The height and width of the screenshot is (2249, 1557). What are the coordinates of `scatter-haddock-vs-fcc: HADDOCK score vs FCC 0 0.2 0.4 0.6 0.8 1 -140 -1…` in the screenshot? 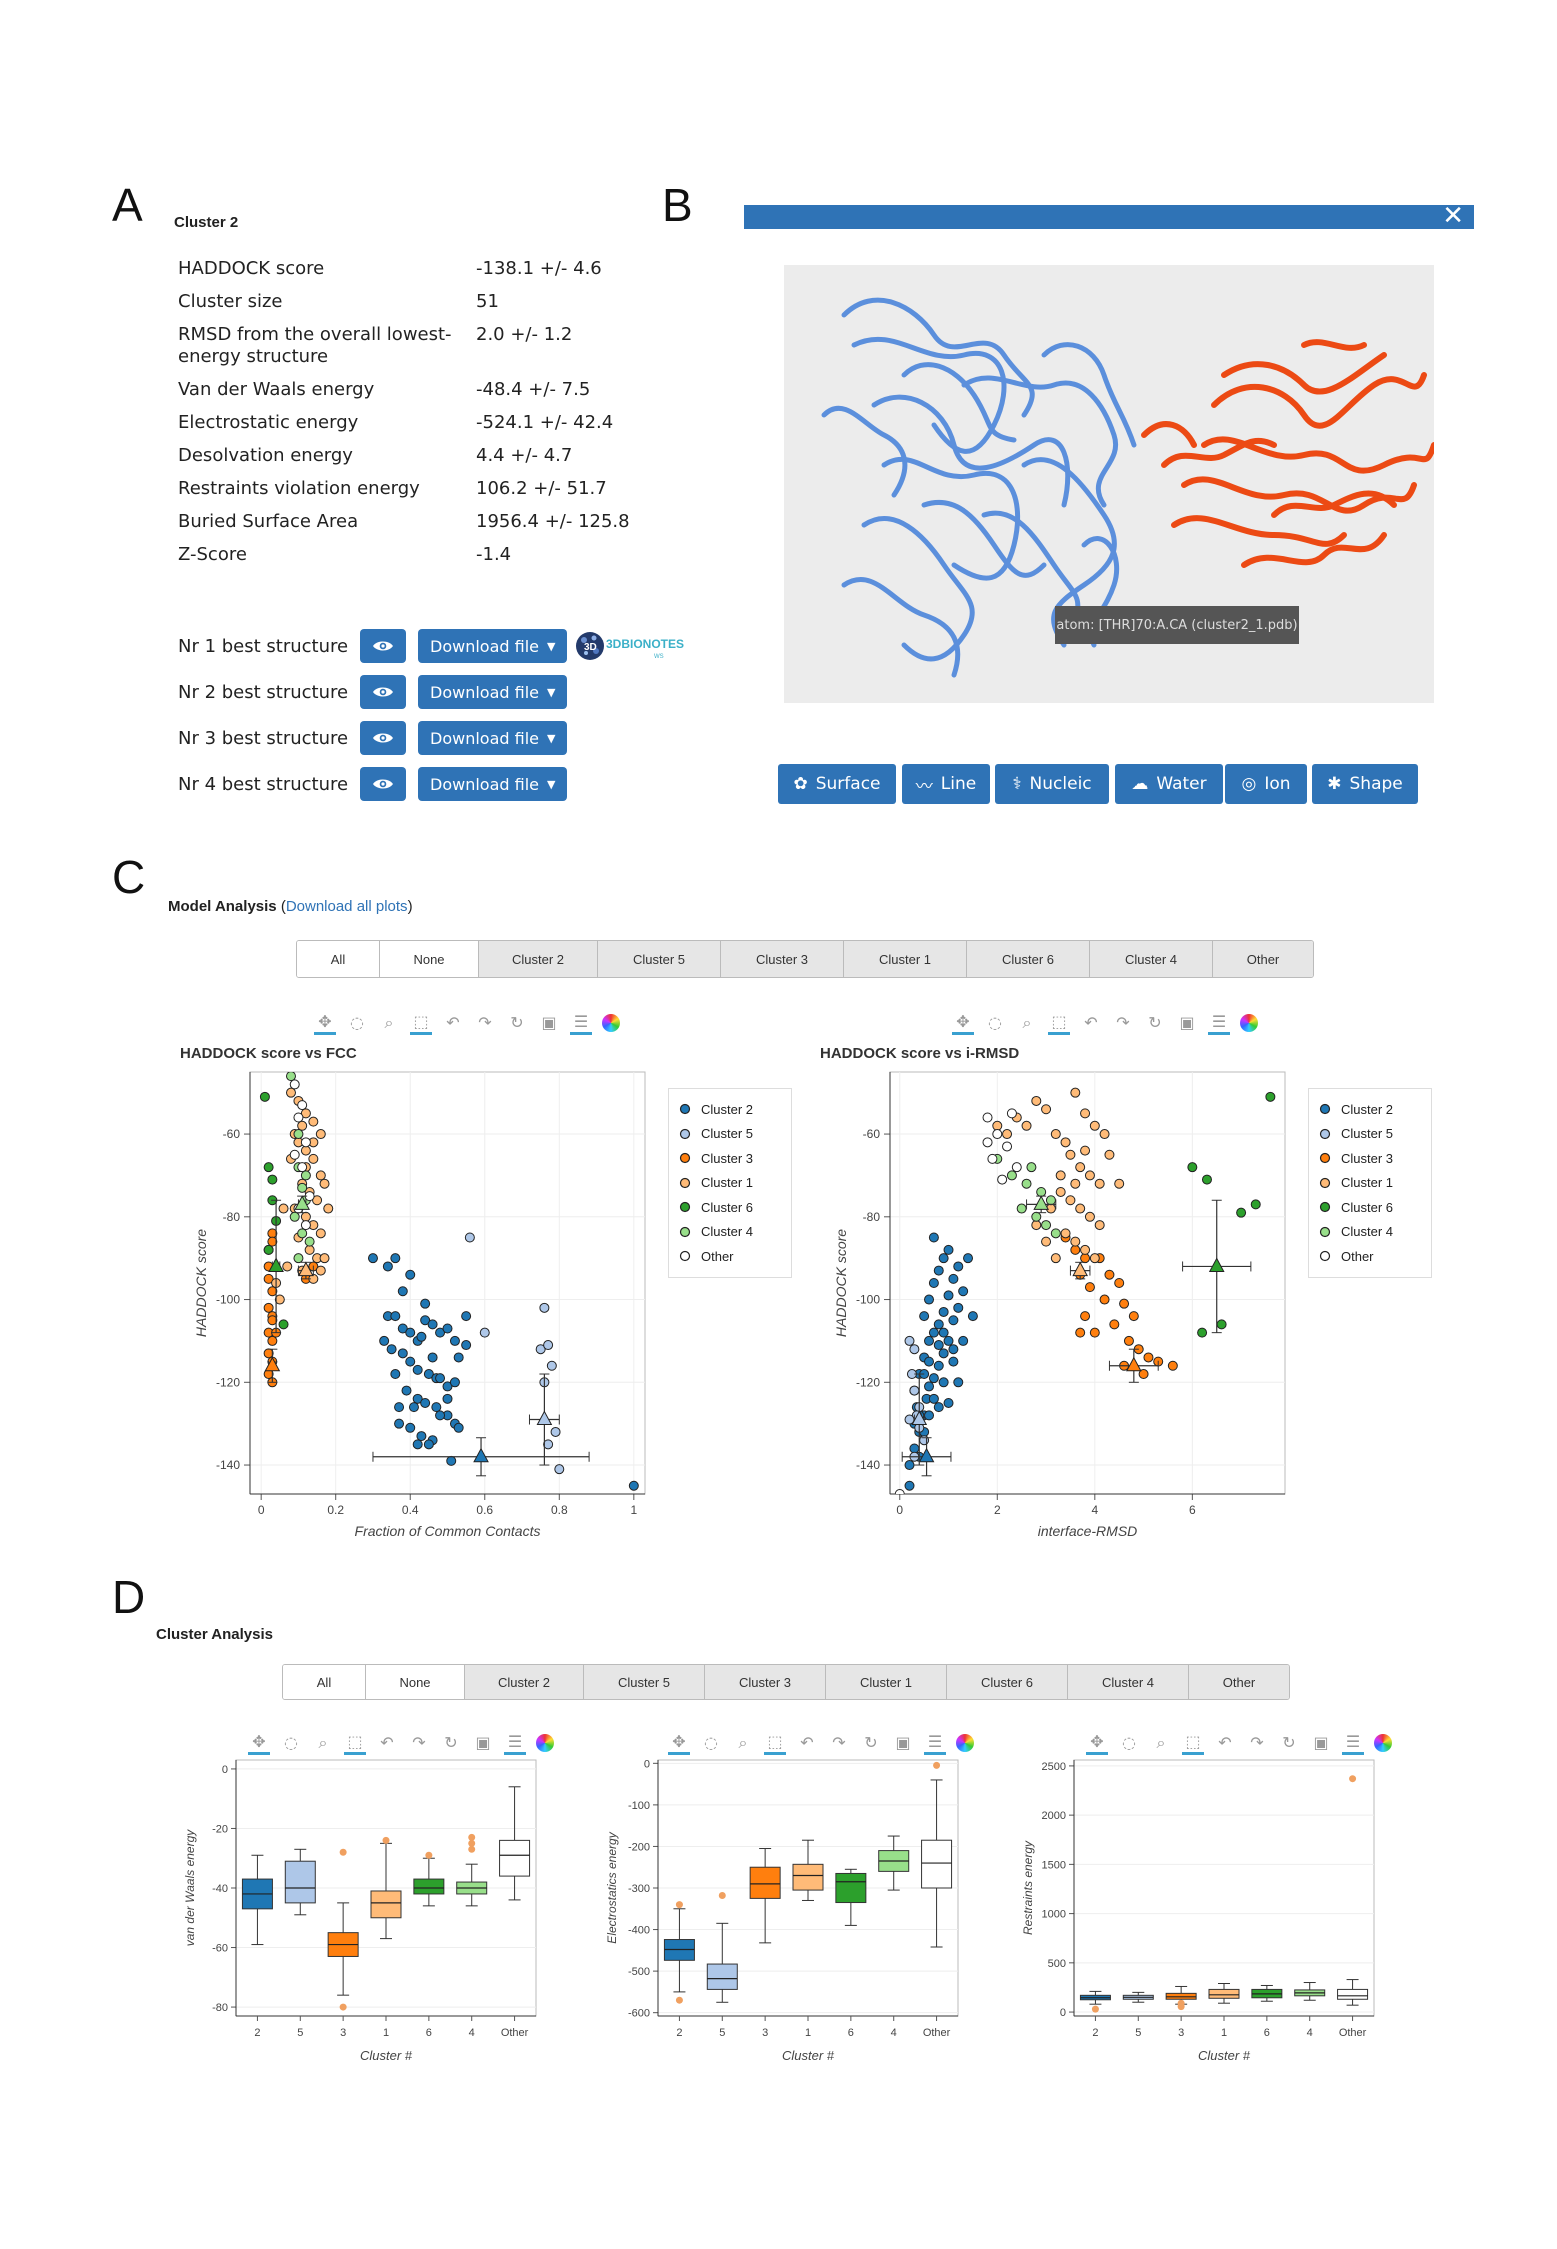 It's located at (420, 1295).